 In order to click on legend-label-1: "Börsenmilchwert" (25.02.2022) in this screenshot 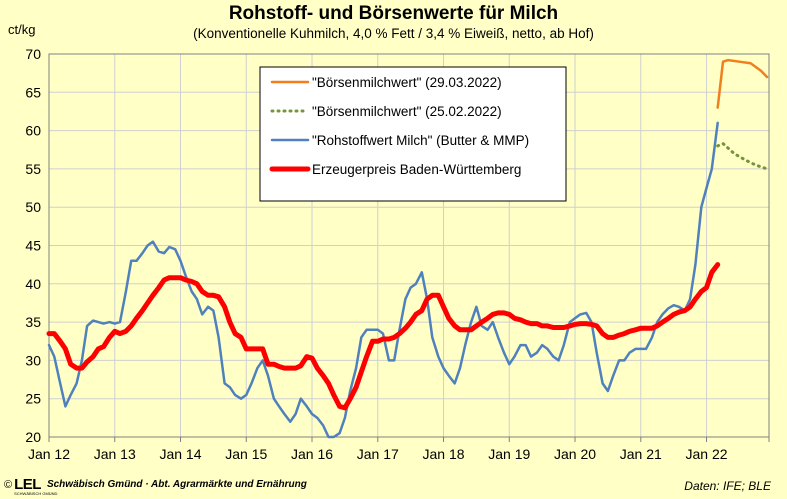, I will do `click(407, 111)`.